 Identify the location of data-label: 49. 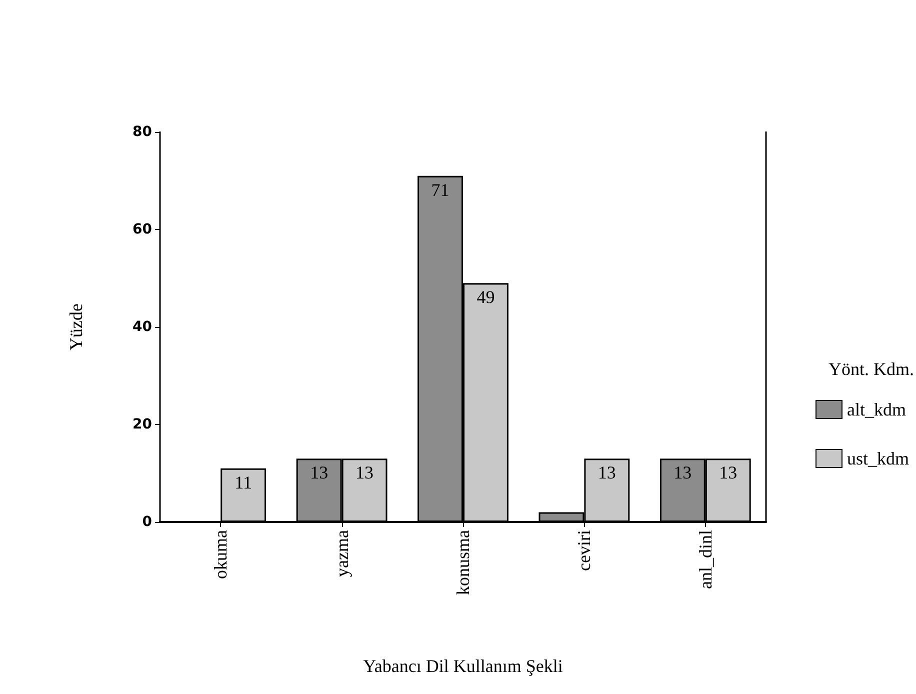
(485, 297).